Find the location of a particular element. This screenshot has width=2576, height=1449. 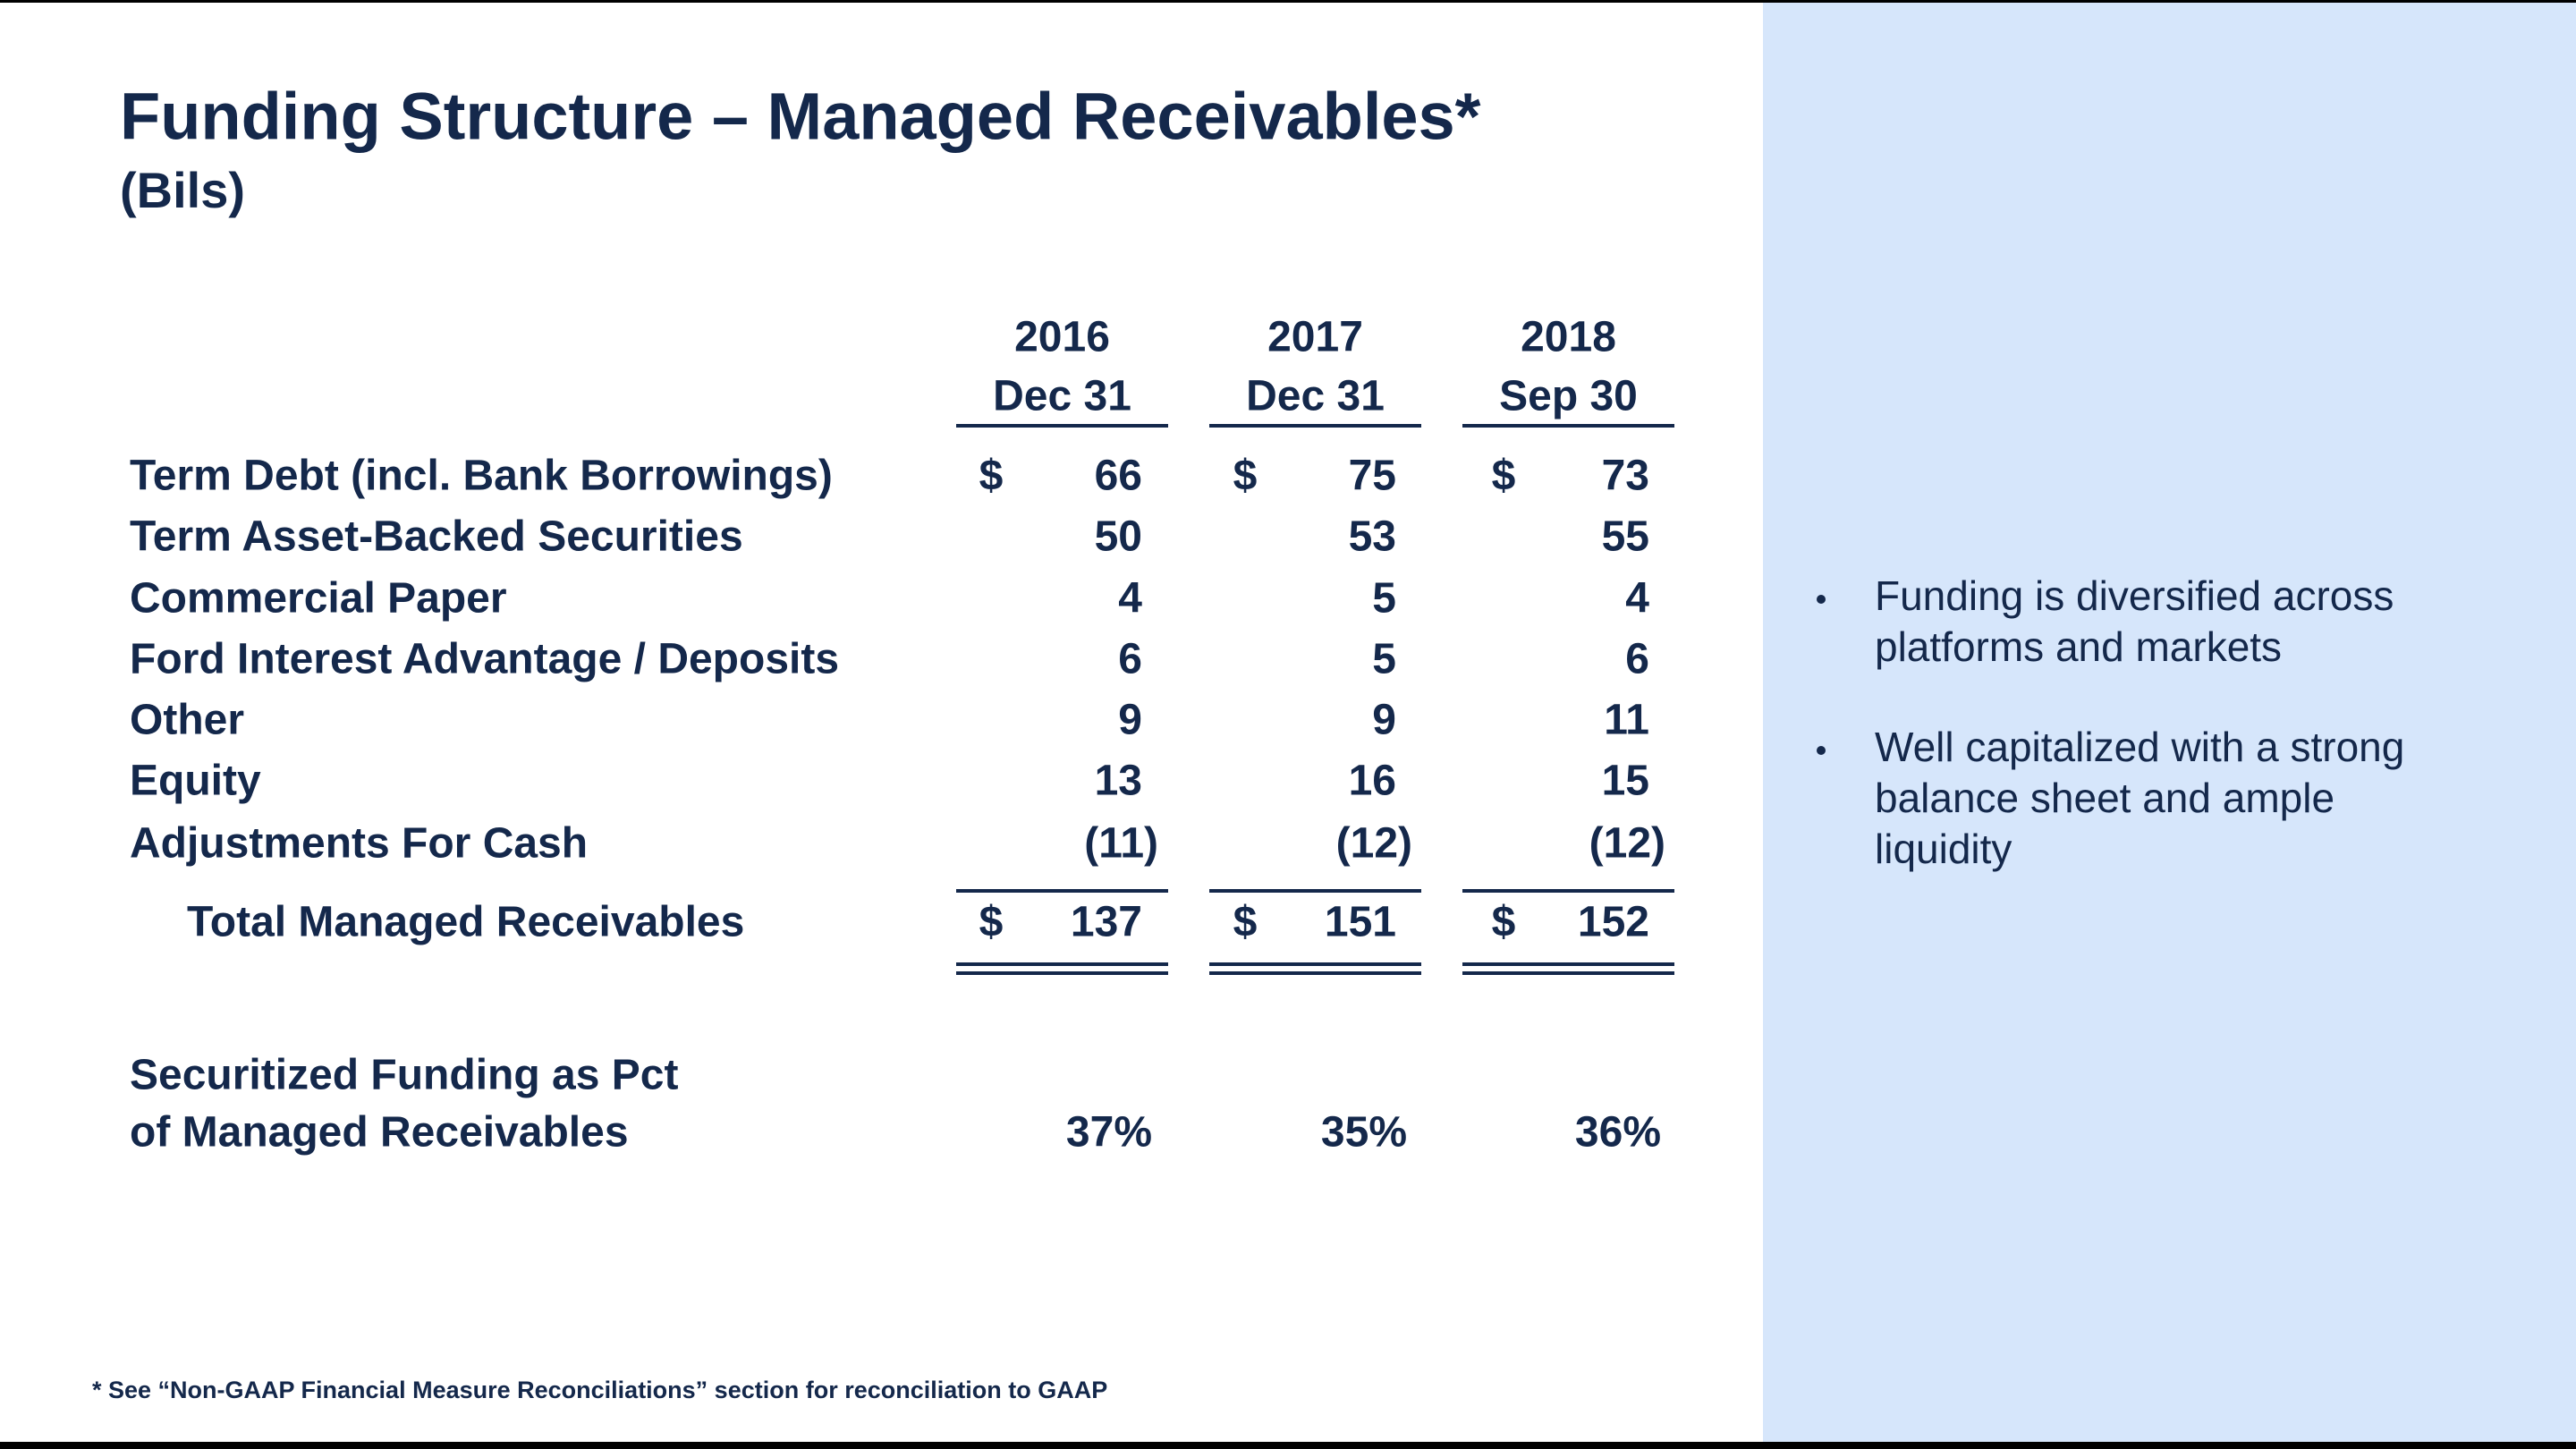

cell-value: 75 is located at coordinates (1372, 476).